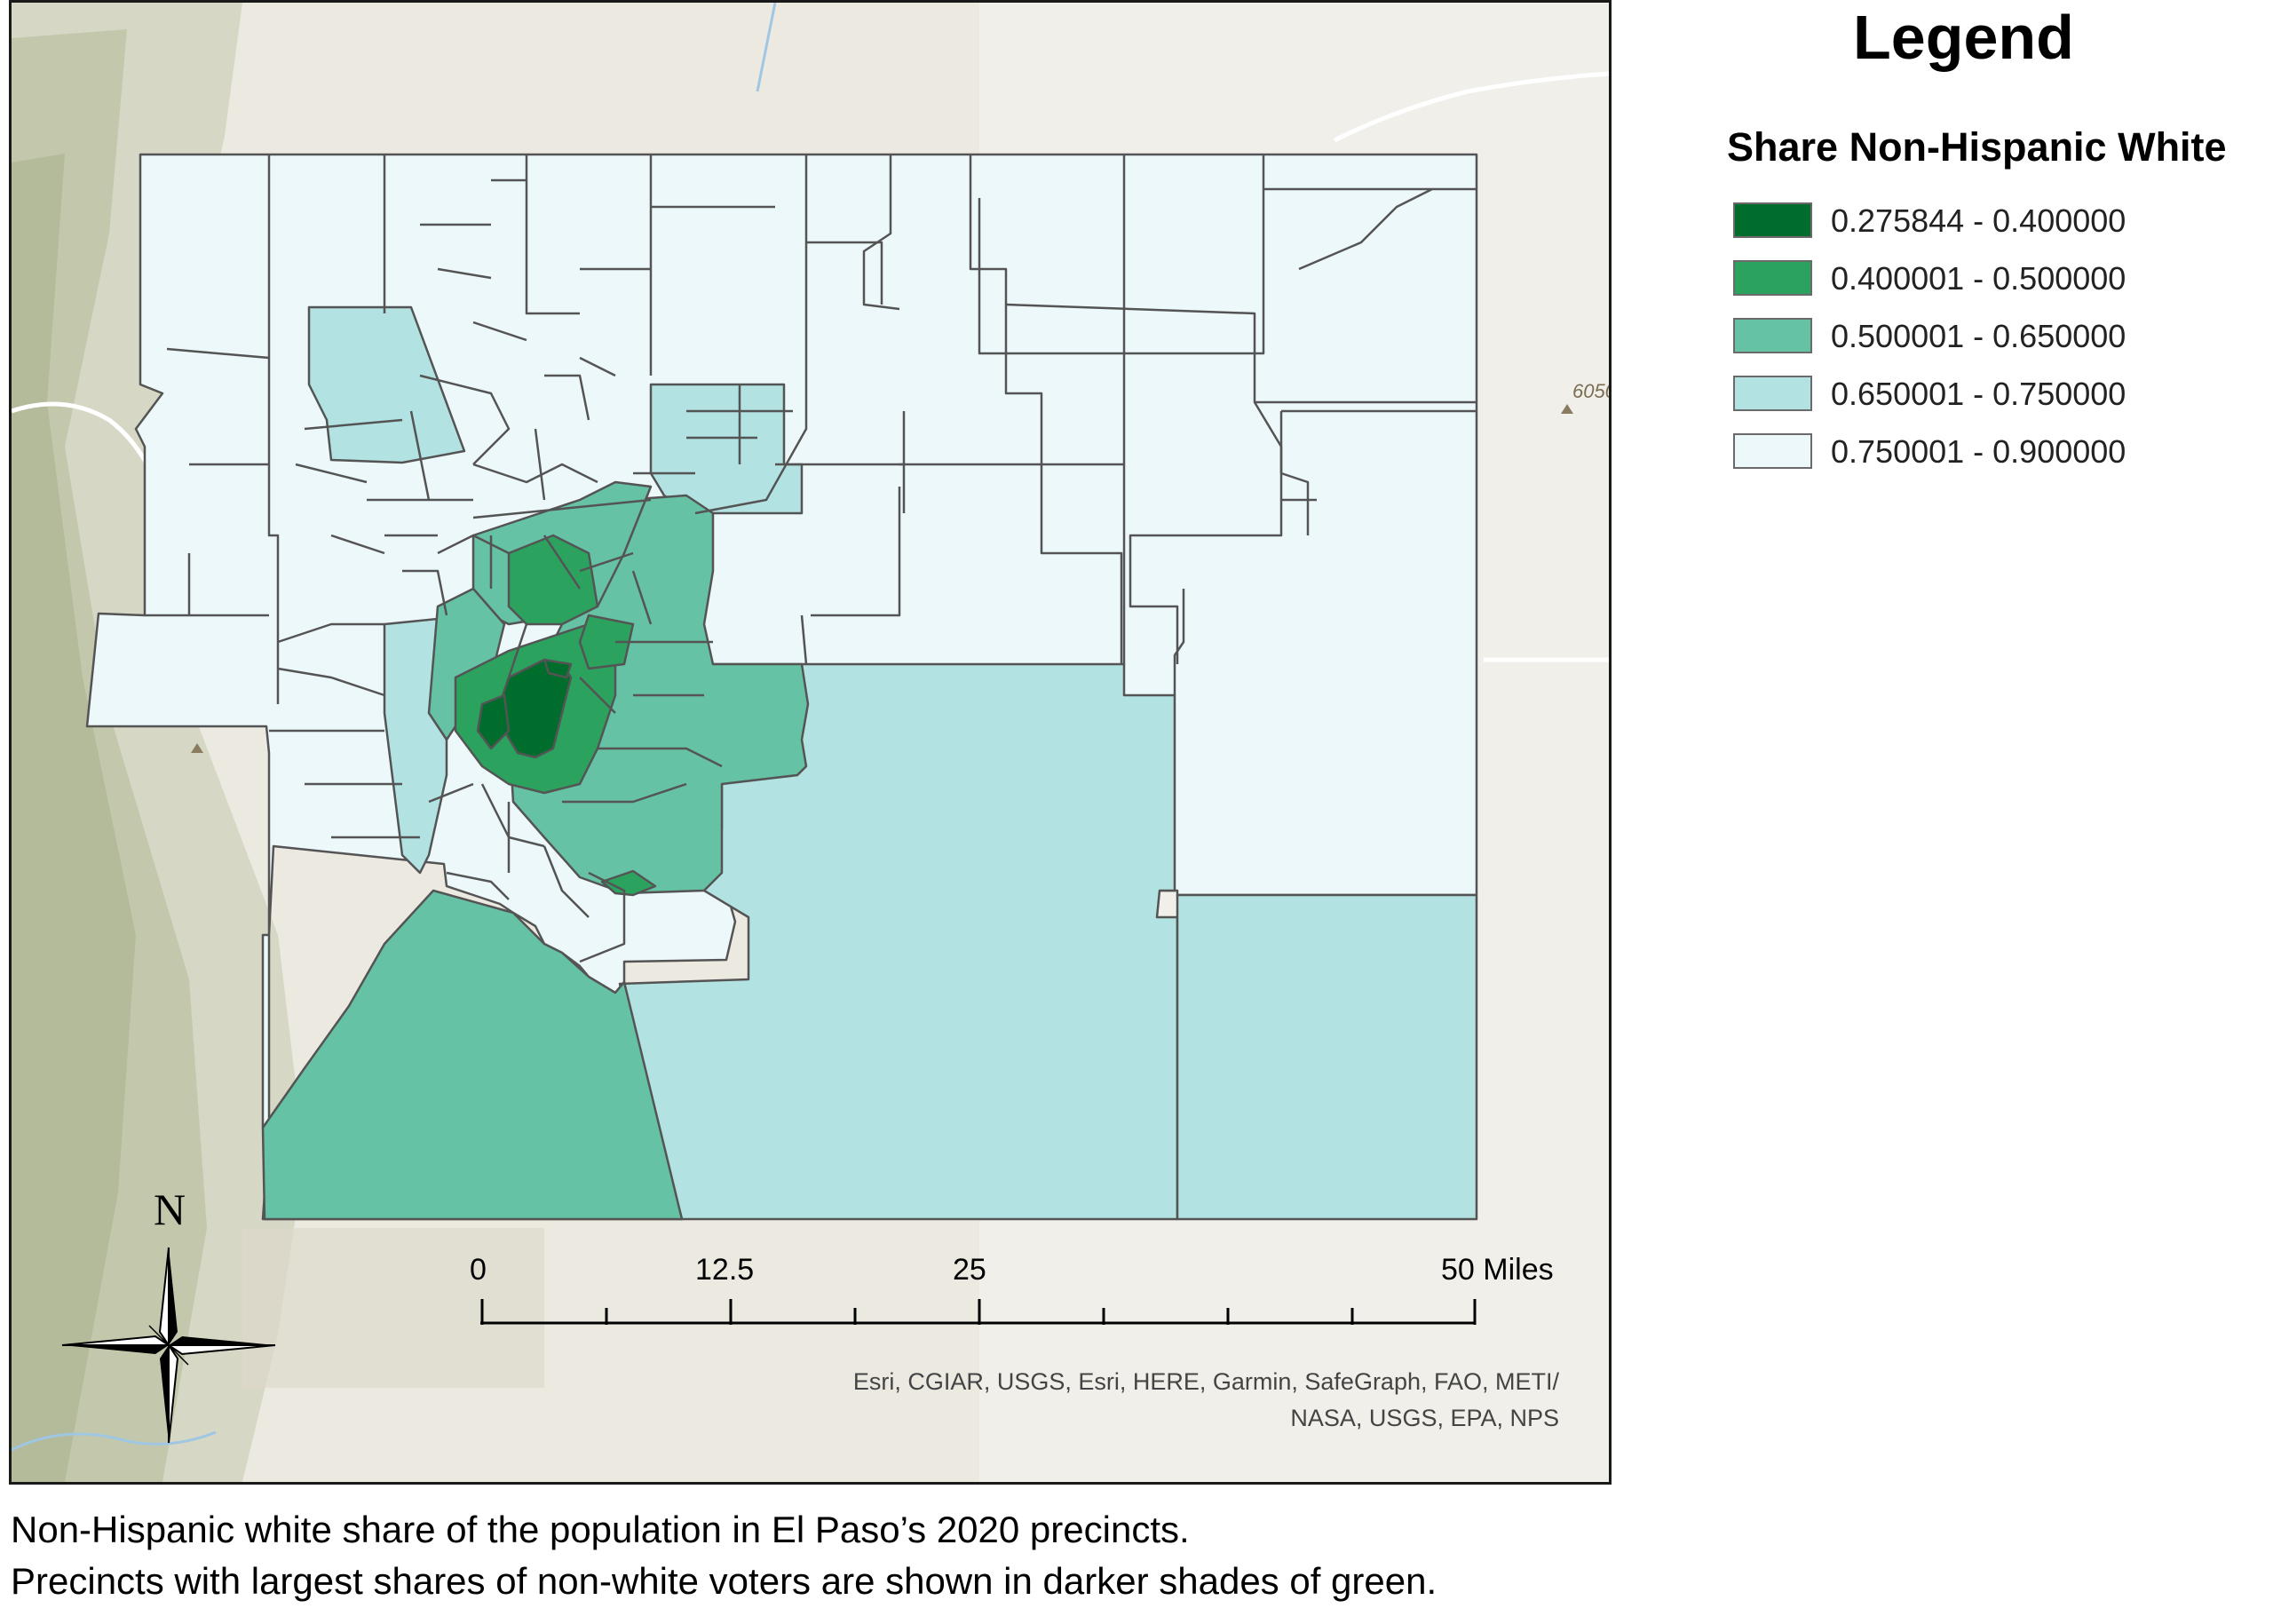 The image size is (2273, 1624). I want to click on scale-label-25: 25, so click(969, 1270).